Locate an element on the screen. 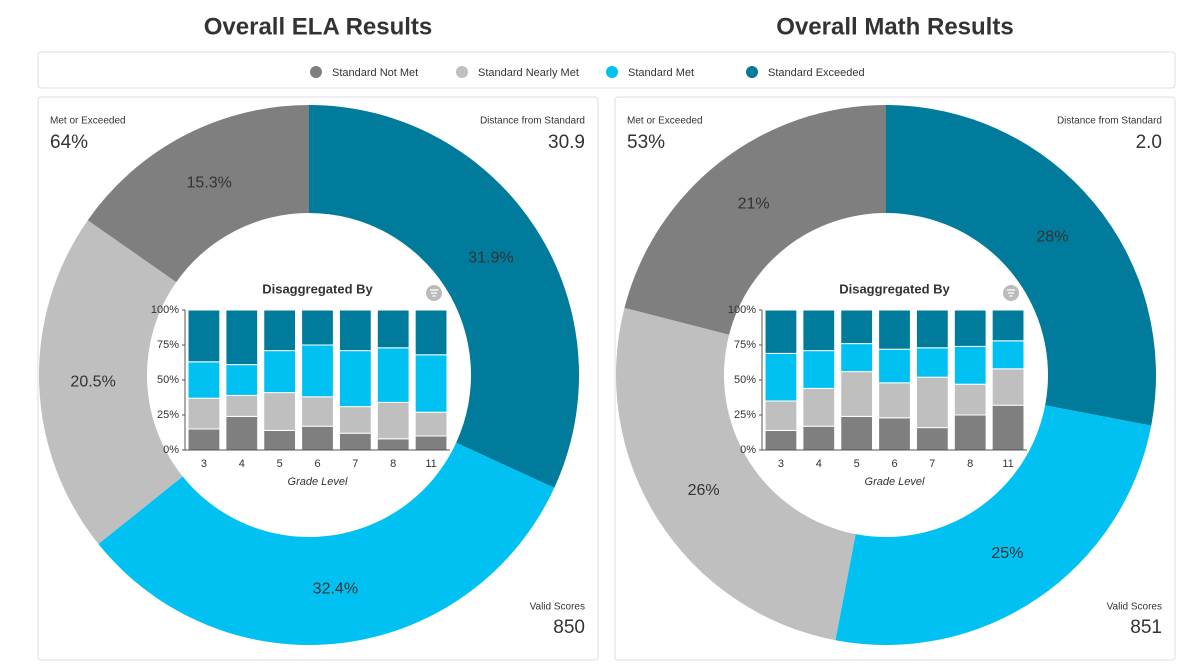 Image resolution: width=1186 pixels, height=669 pixels. panel-title: Overall ELA Results is located at coordinates (318, 26).